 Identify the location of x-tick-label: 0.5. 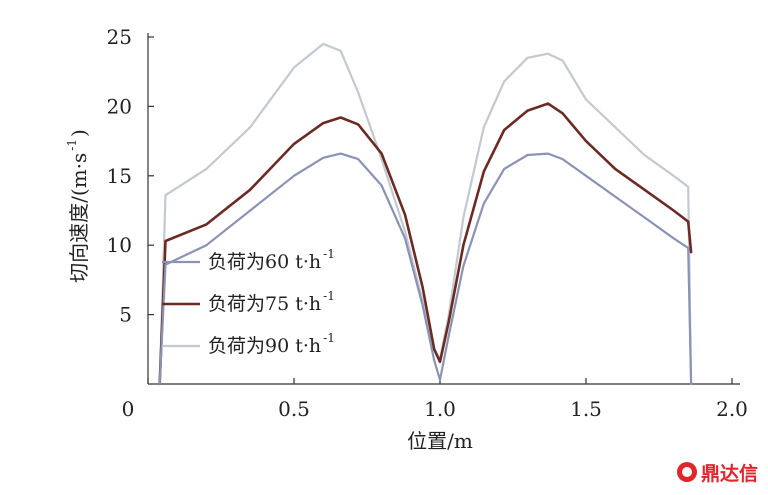
(294, 409).